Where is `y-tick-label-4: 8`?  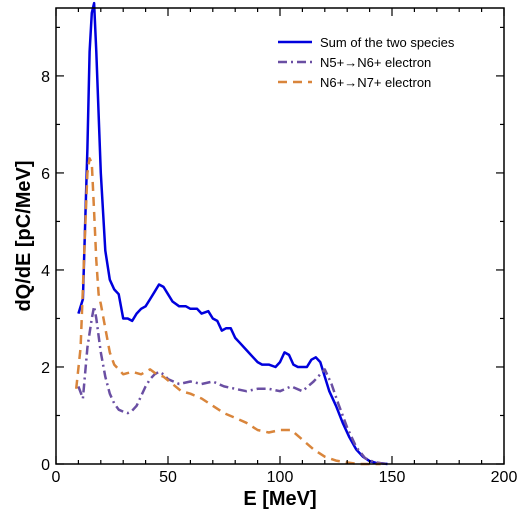
y-tick-label-4: 8 is located at coordinates (45, 77).